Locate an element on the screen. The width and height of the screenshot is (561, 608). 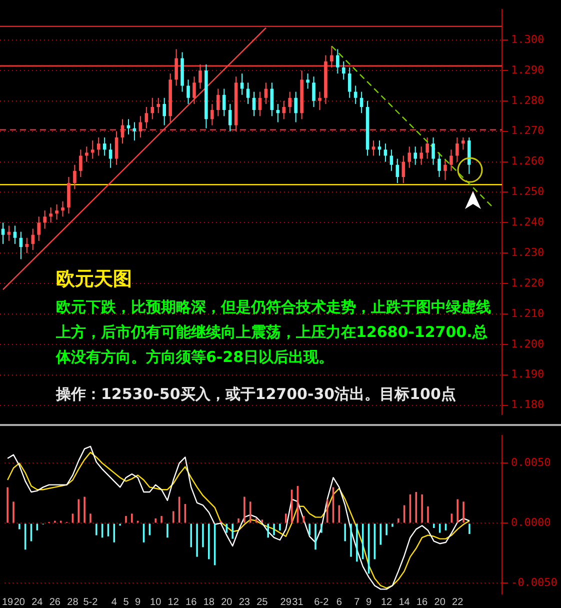
x-tick-label: 31 is located at coordinates (298, 602).